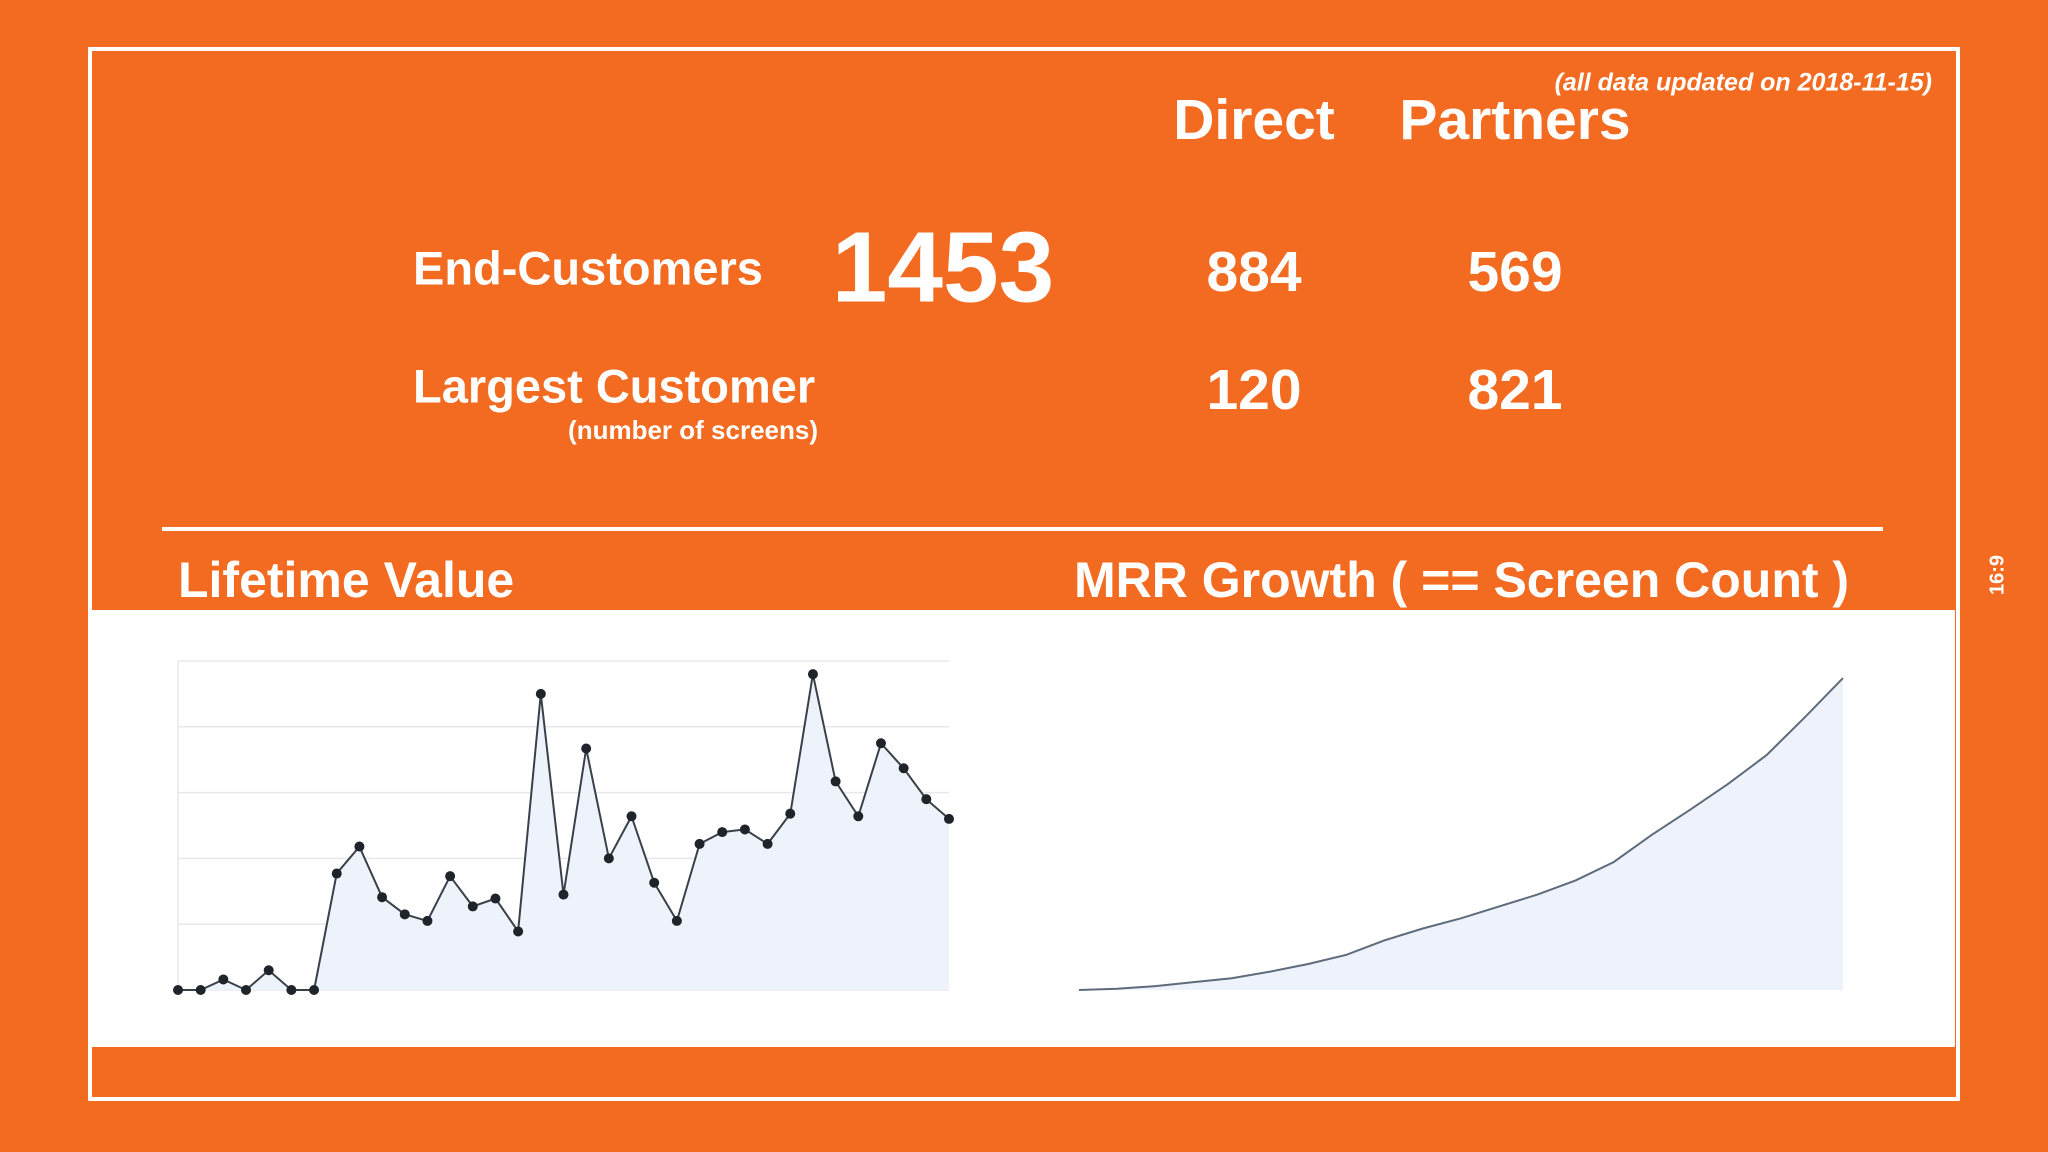  What do you see at coordinates (1253, 272) in the screenshot?
I see `direct-value: 884` at bounding box center [1253, 272].